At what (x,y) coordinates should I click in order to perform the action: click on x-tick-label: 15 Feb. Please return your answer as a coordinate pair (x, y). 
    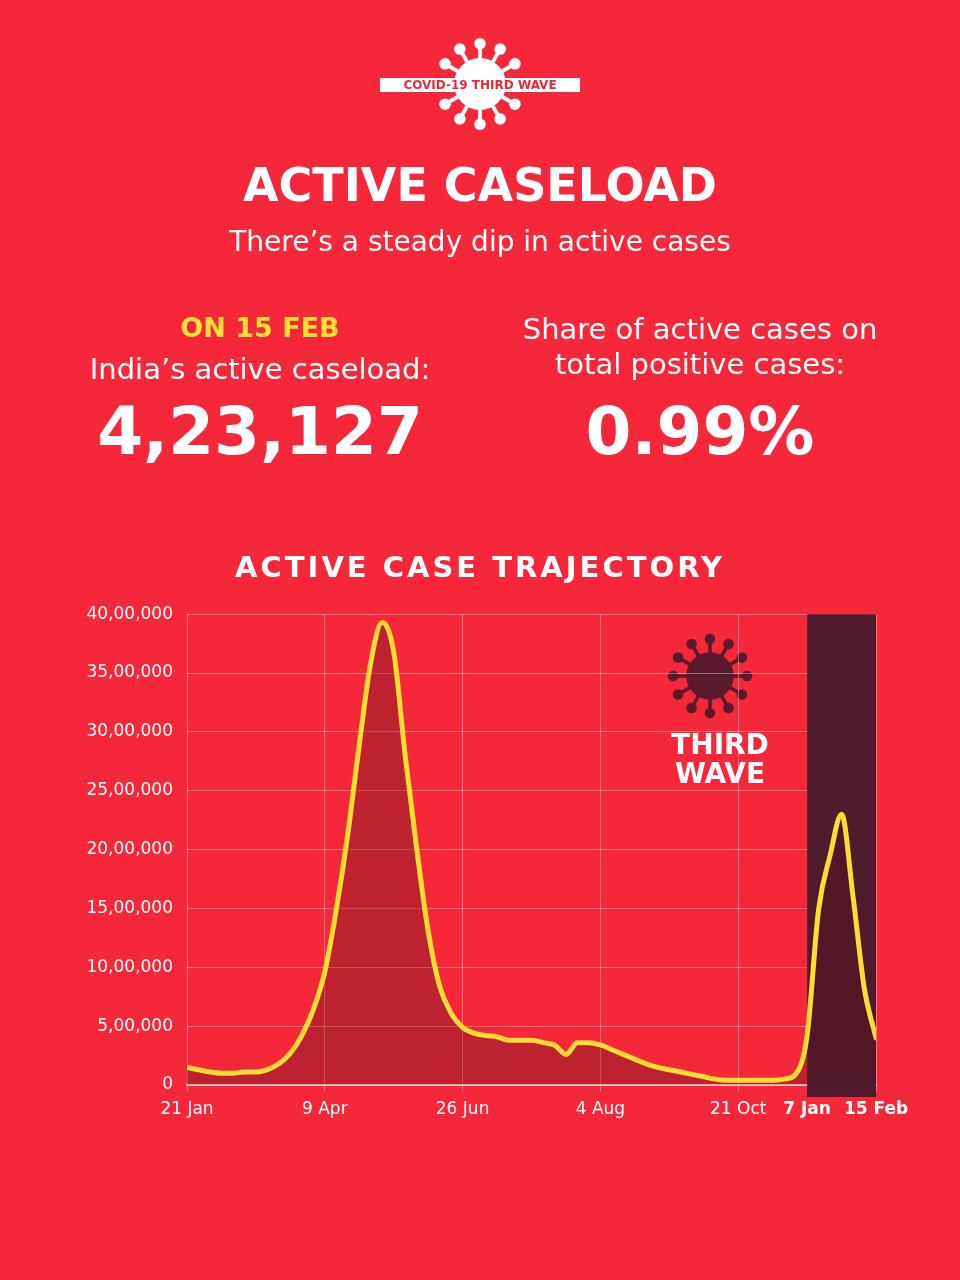
    Looking at the image, I should click on (876, 1107).